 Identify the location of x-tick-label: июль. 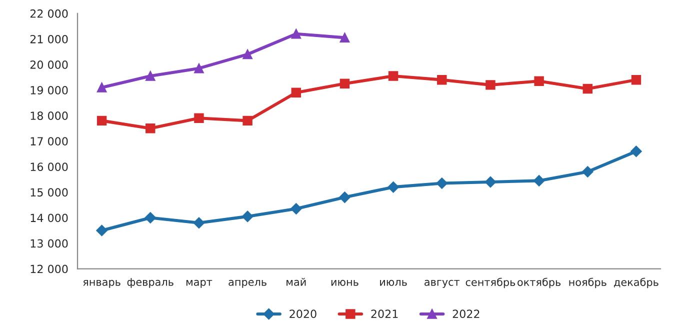
(393, 283).